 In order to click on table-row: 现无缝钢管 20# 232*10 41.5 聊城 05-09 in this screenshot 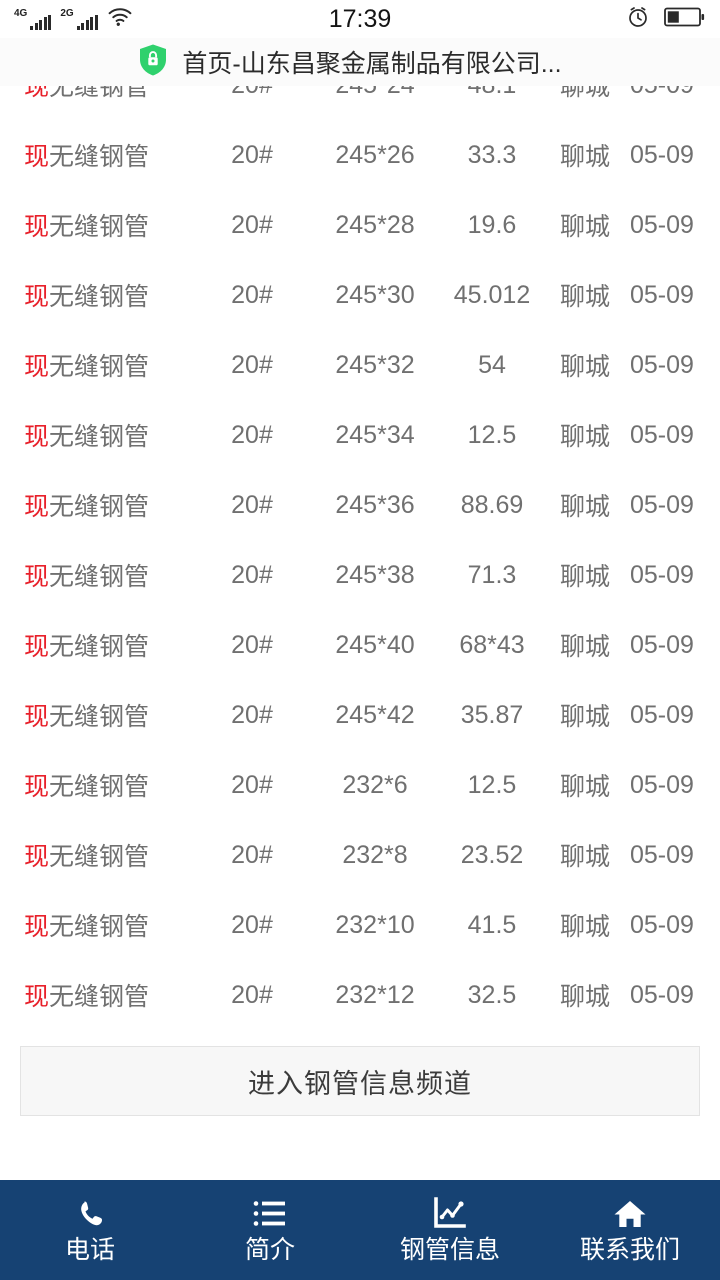, I will do `click(360, 926)`.